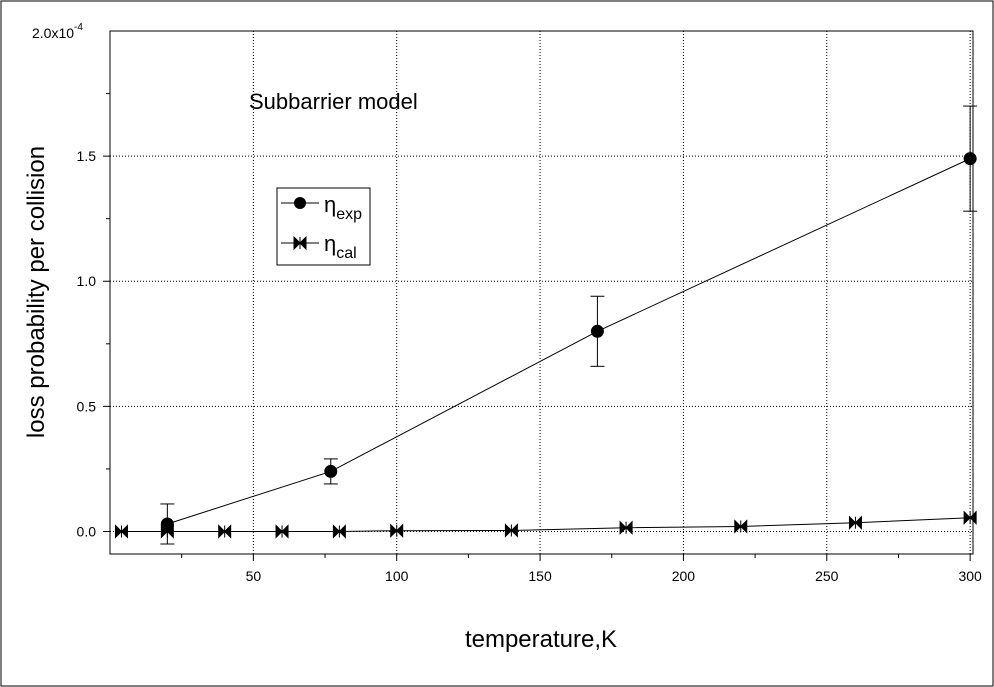 Image resolution: width=994 pixels, height=687 pixels. I want to click on series-cal-line, so click(546, 524).